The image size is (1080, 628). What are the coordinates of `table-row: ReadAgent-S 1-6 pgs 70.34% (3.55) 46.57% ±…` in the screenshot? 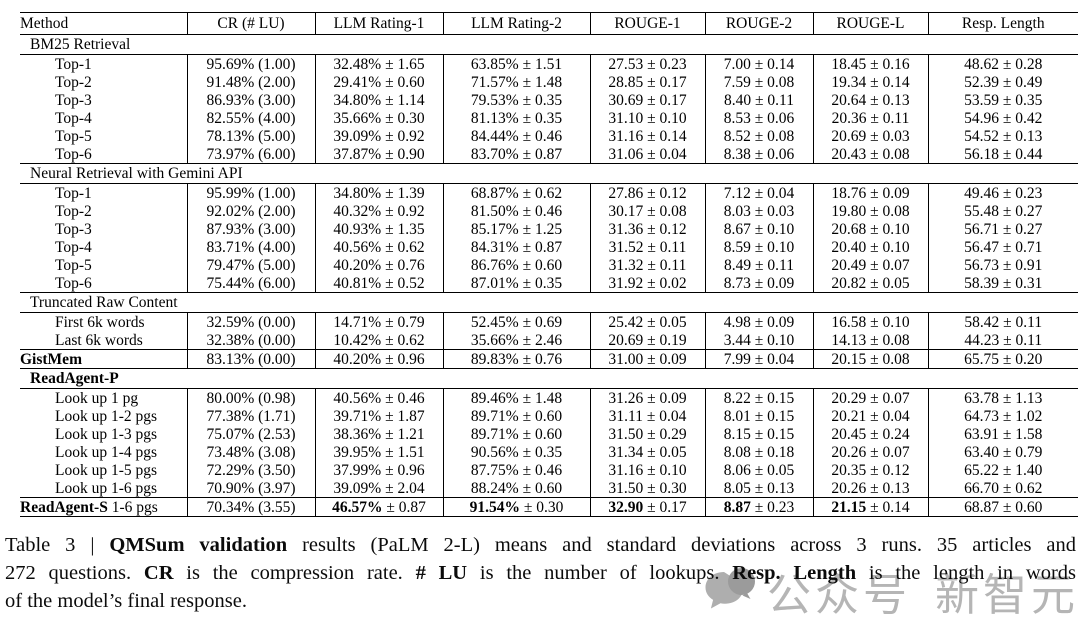 It's located at (549, 507).